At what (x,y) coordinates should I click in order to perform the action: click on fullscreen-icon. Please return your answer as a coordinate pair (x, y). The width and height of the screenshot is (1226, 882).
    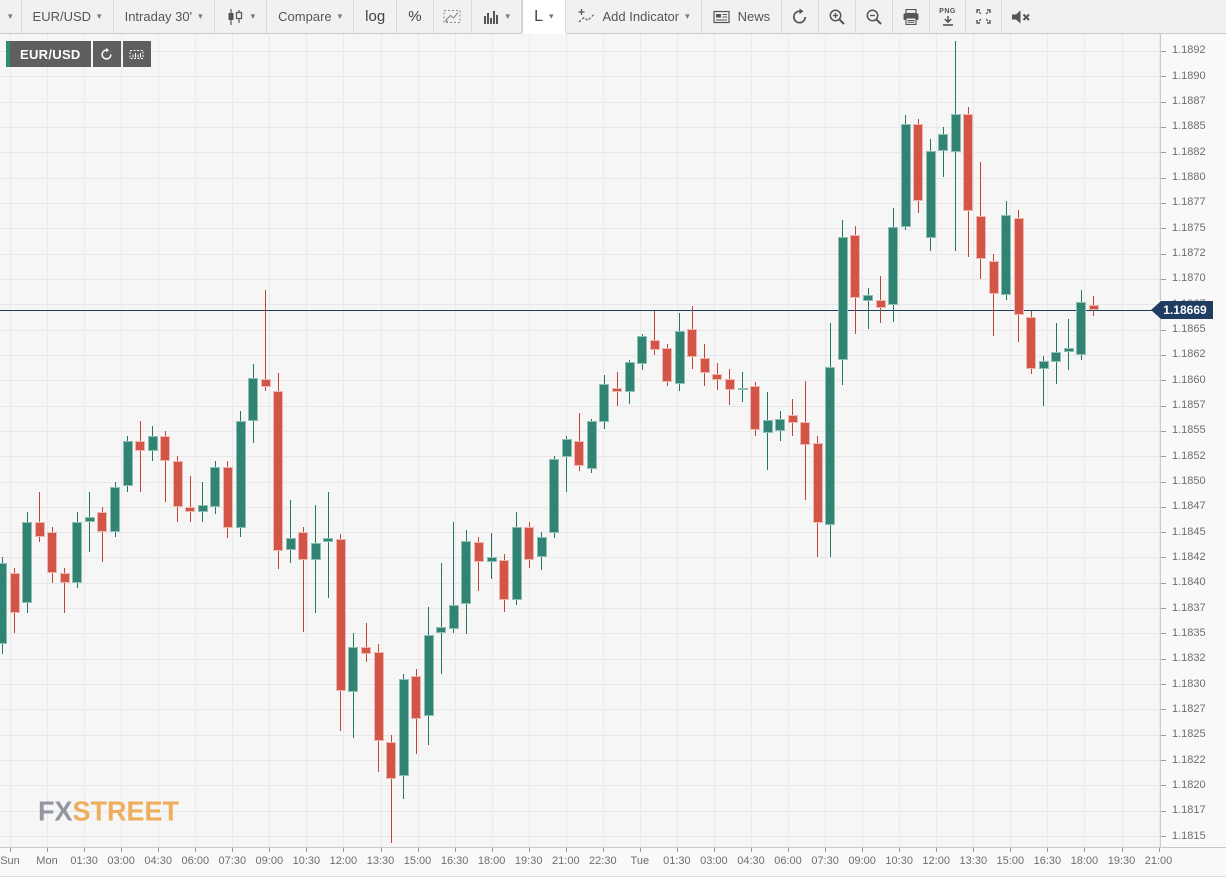
    Looking at the image, I should click on (983, 16).